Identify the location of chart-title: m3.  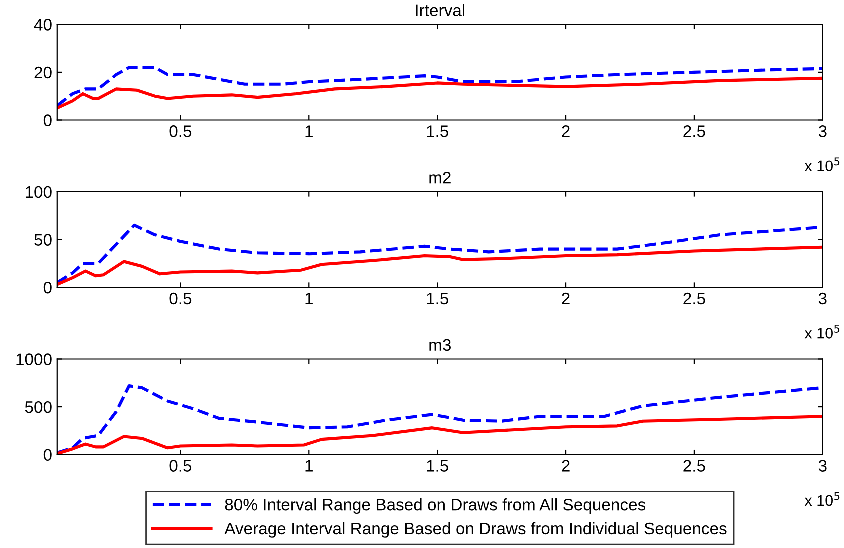
(440, 345).